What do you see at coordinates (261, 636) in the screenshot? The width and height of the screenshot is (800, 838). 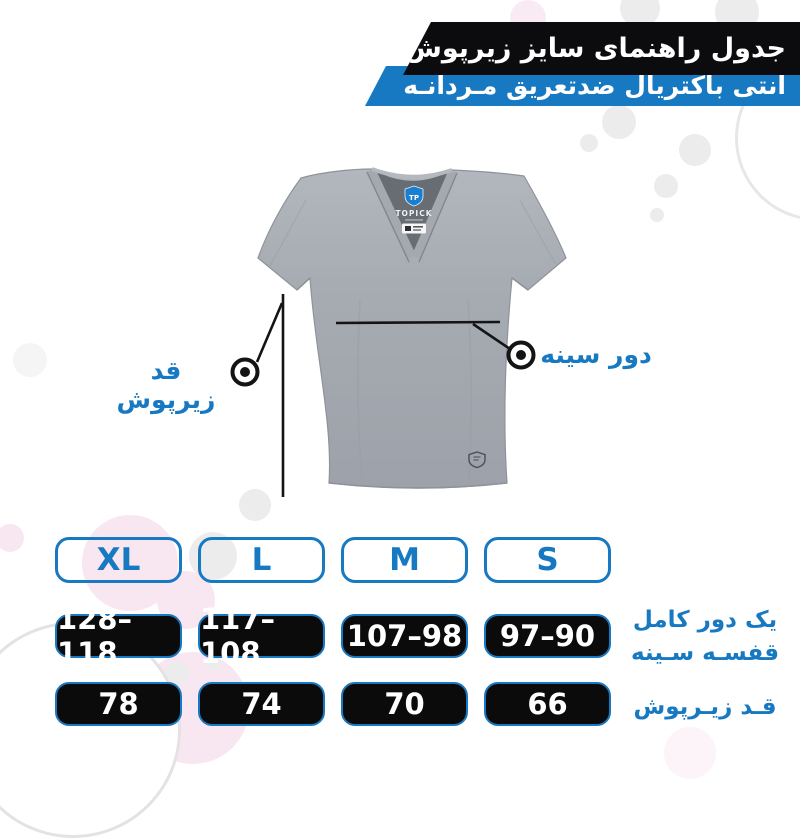 I see `chest-value-l: 117–108` at bounding box center [261, 636].